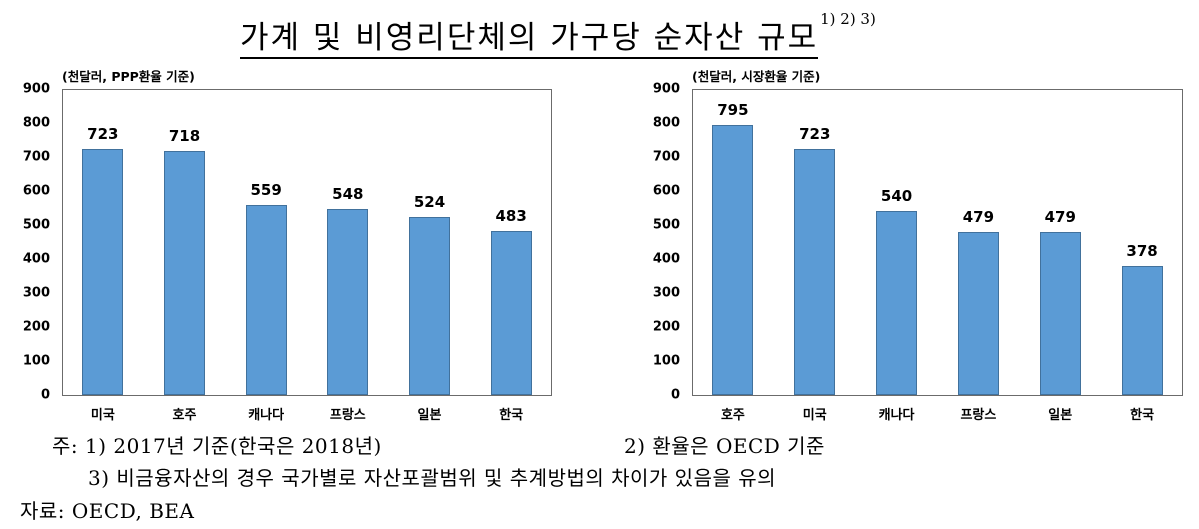 This screenshot has width=1199, height=529. What do you see at coordinates (511, 215) in the screenshot?
I see `bar-value-label: 483` at bounding box center [511, 215].